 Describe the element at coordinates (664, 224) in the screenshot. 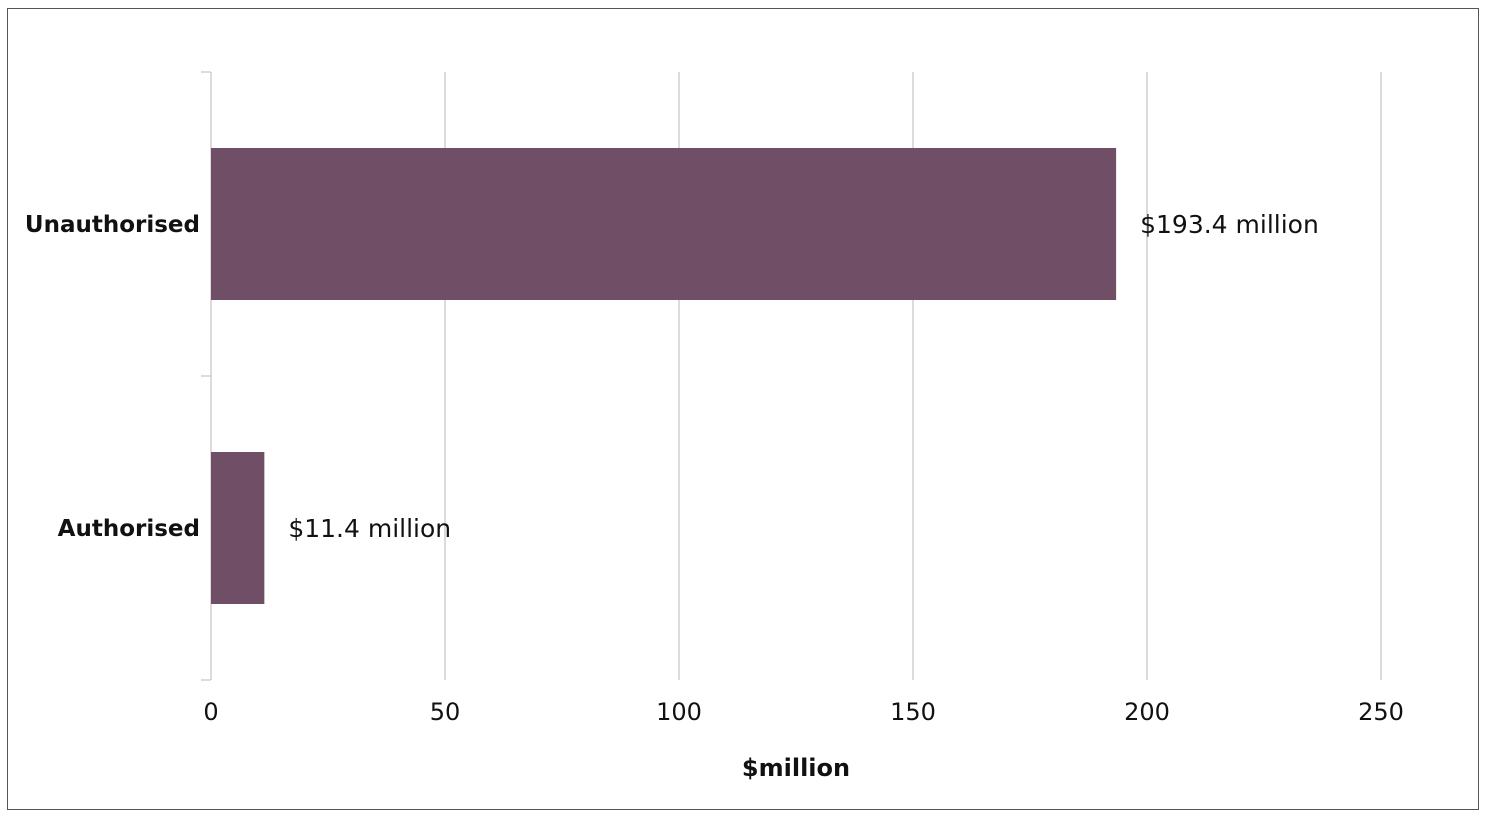

I see `bar-unauthorised` at that location.